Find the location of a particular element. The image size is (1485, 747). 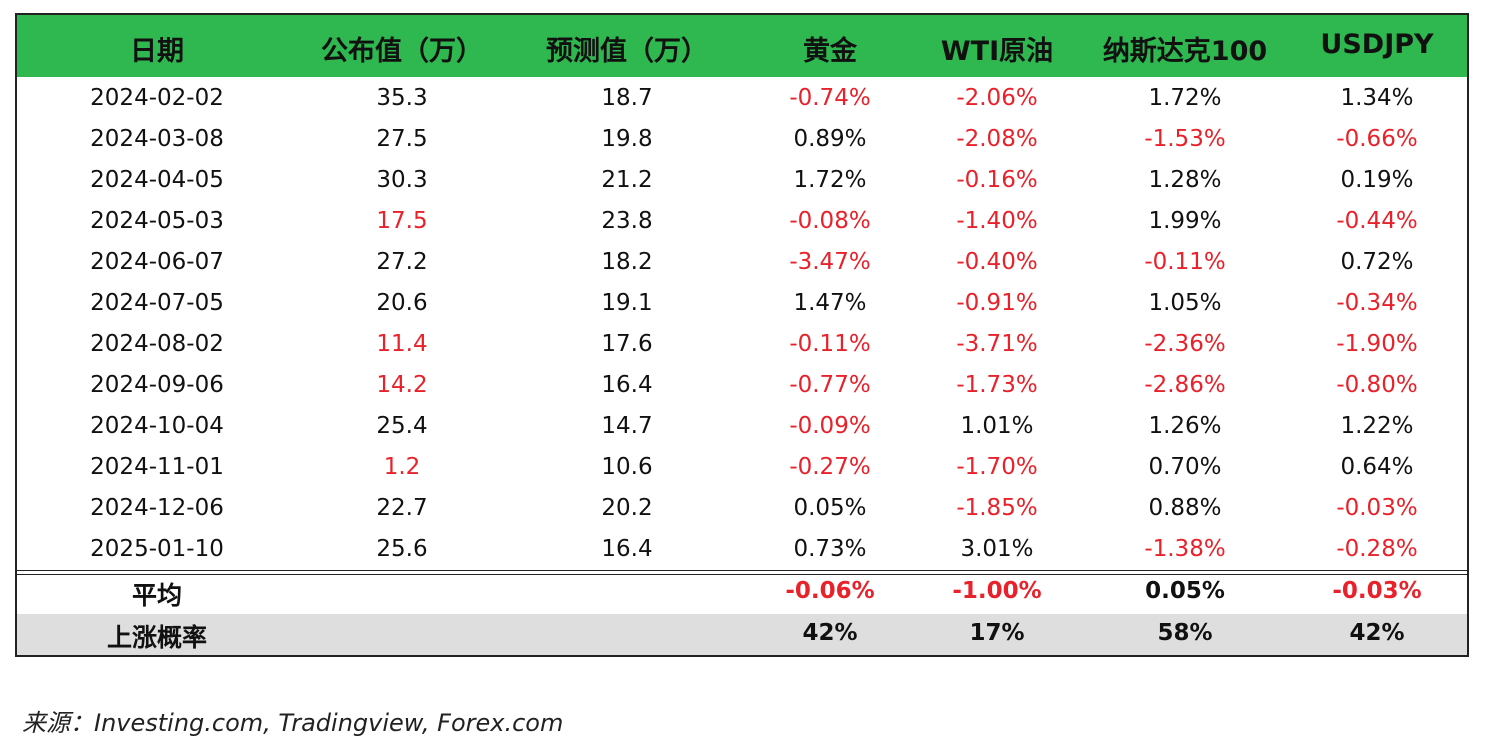

table-cell: 1.26% is located at coordinates (1185, 426).